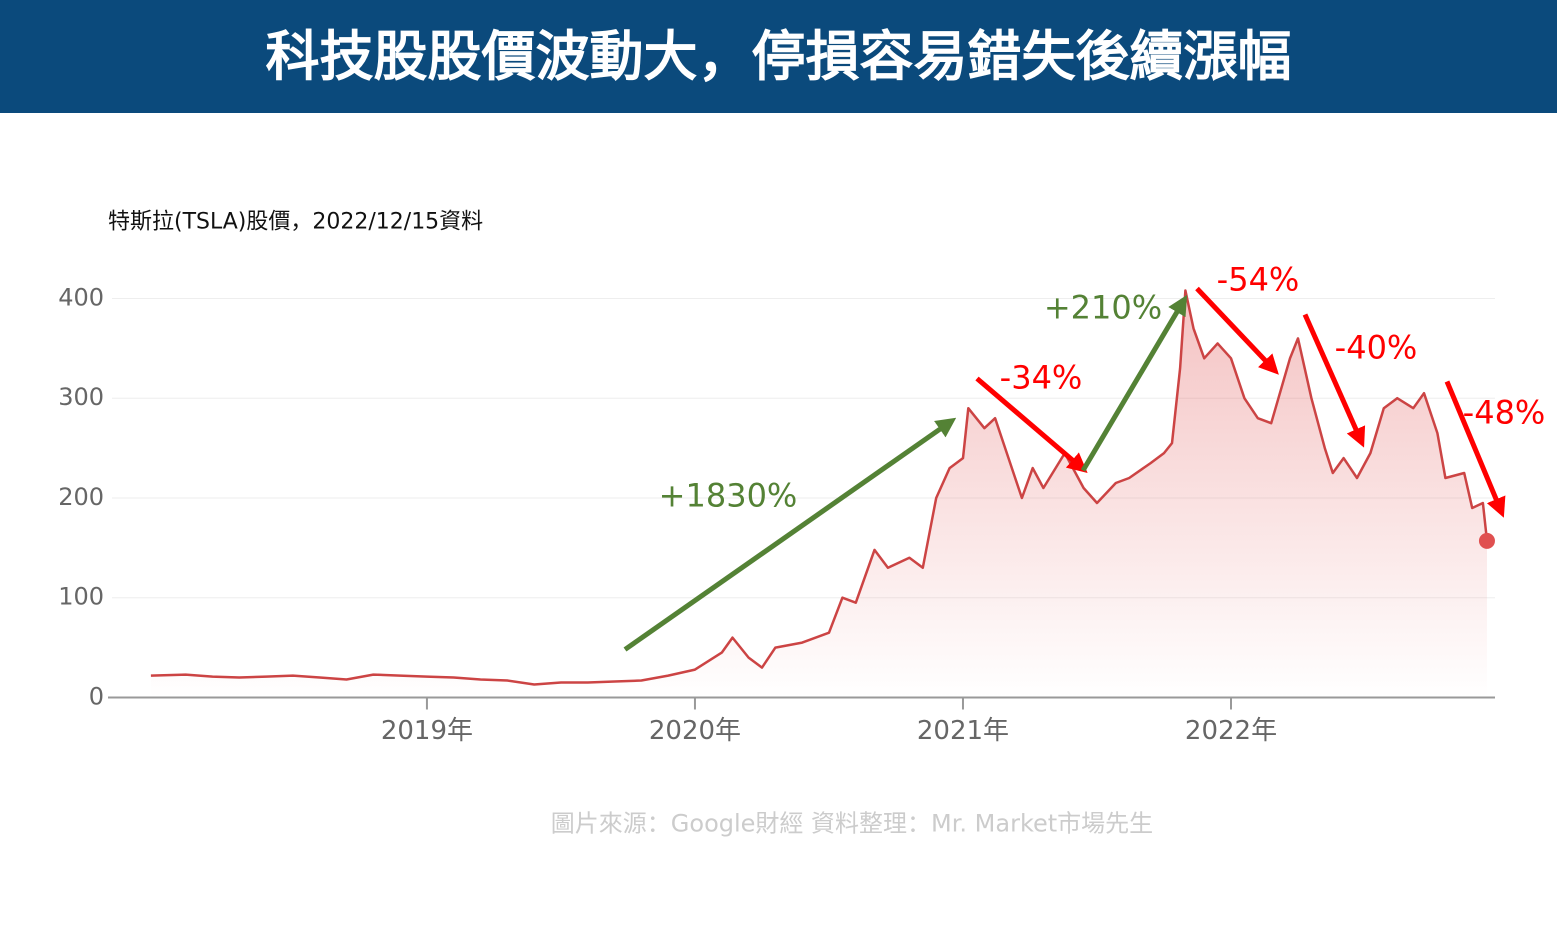 The width and height of the screenshot is (1557, 928). What do you see at coordinates (427, 731) in the screenshot?
I see `x-tick-label: 2019年` at bounding box center [427, 731].